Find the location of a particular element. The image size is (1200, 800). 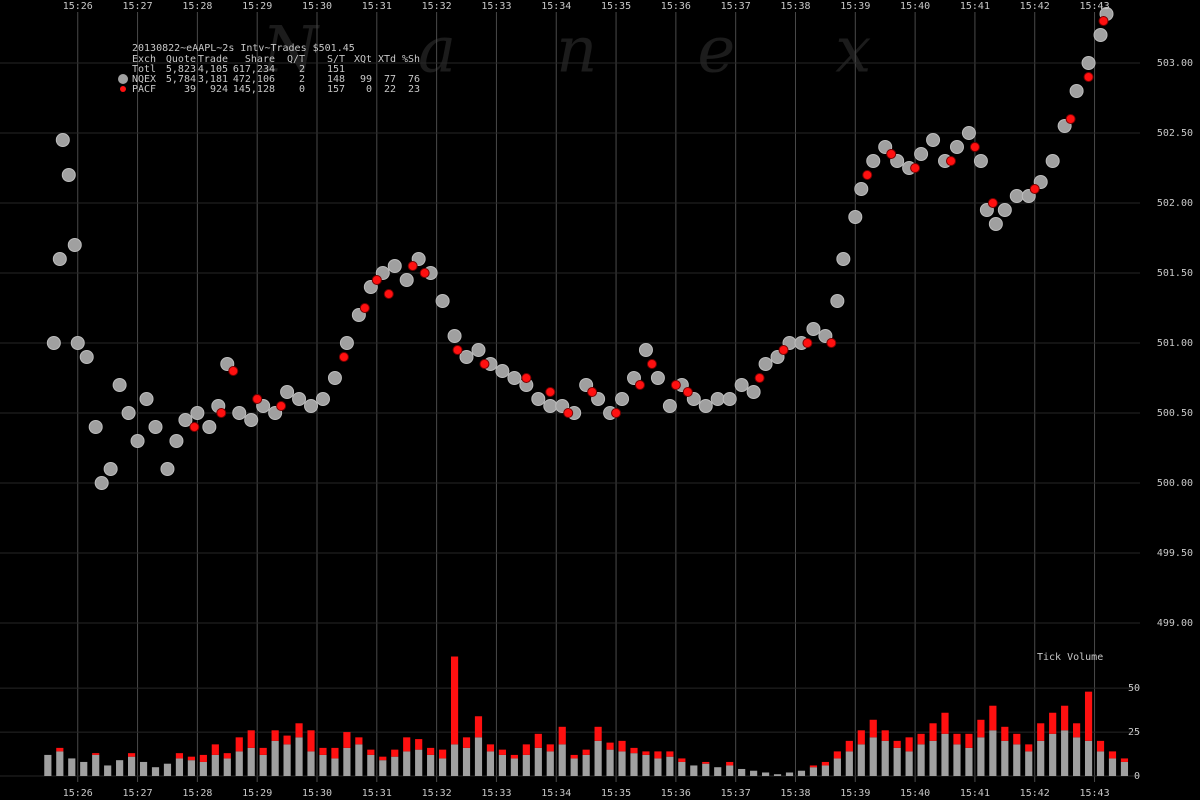

y-tick-label: 501.50 is located at coordinates (1175, 273).